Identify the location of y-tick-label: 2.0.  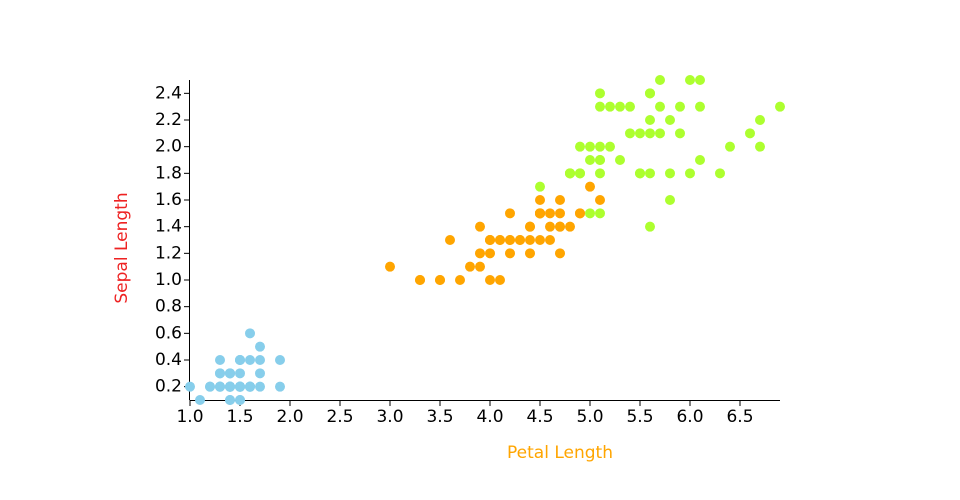
(168, 147).